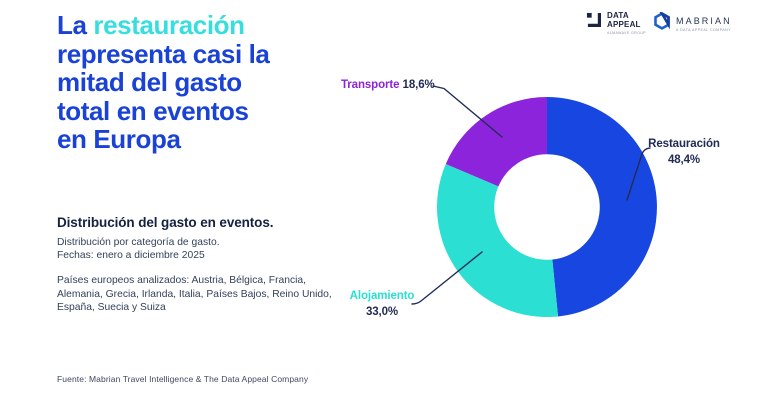 The width and height of the screenshot is (770, 400). I want to click on data-appeal-logo: DATA APPEAL ALMAWAVE GROUP, so click(616, 23).